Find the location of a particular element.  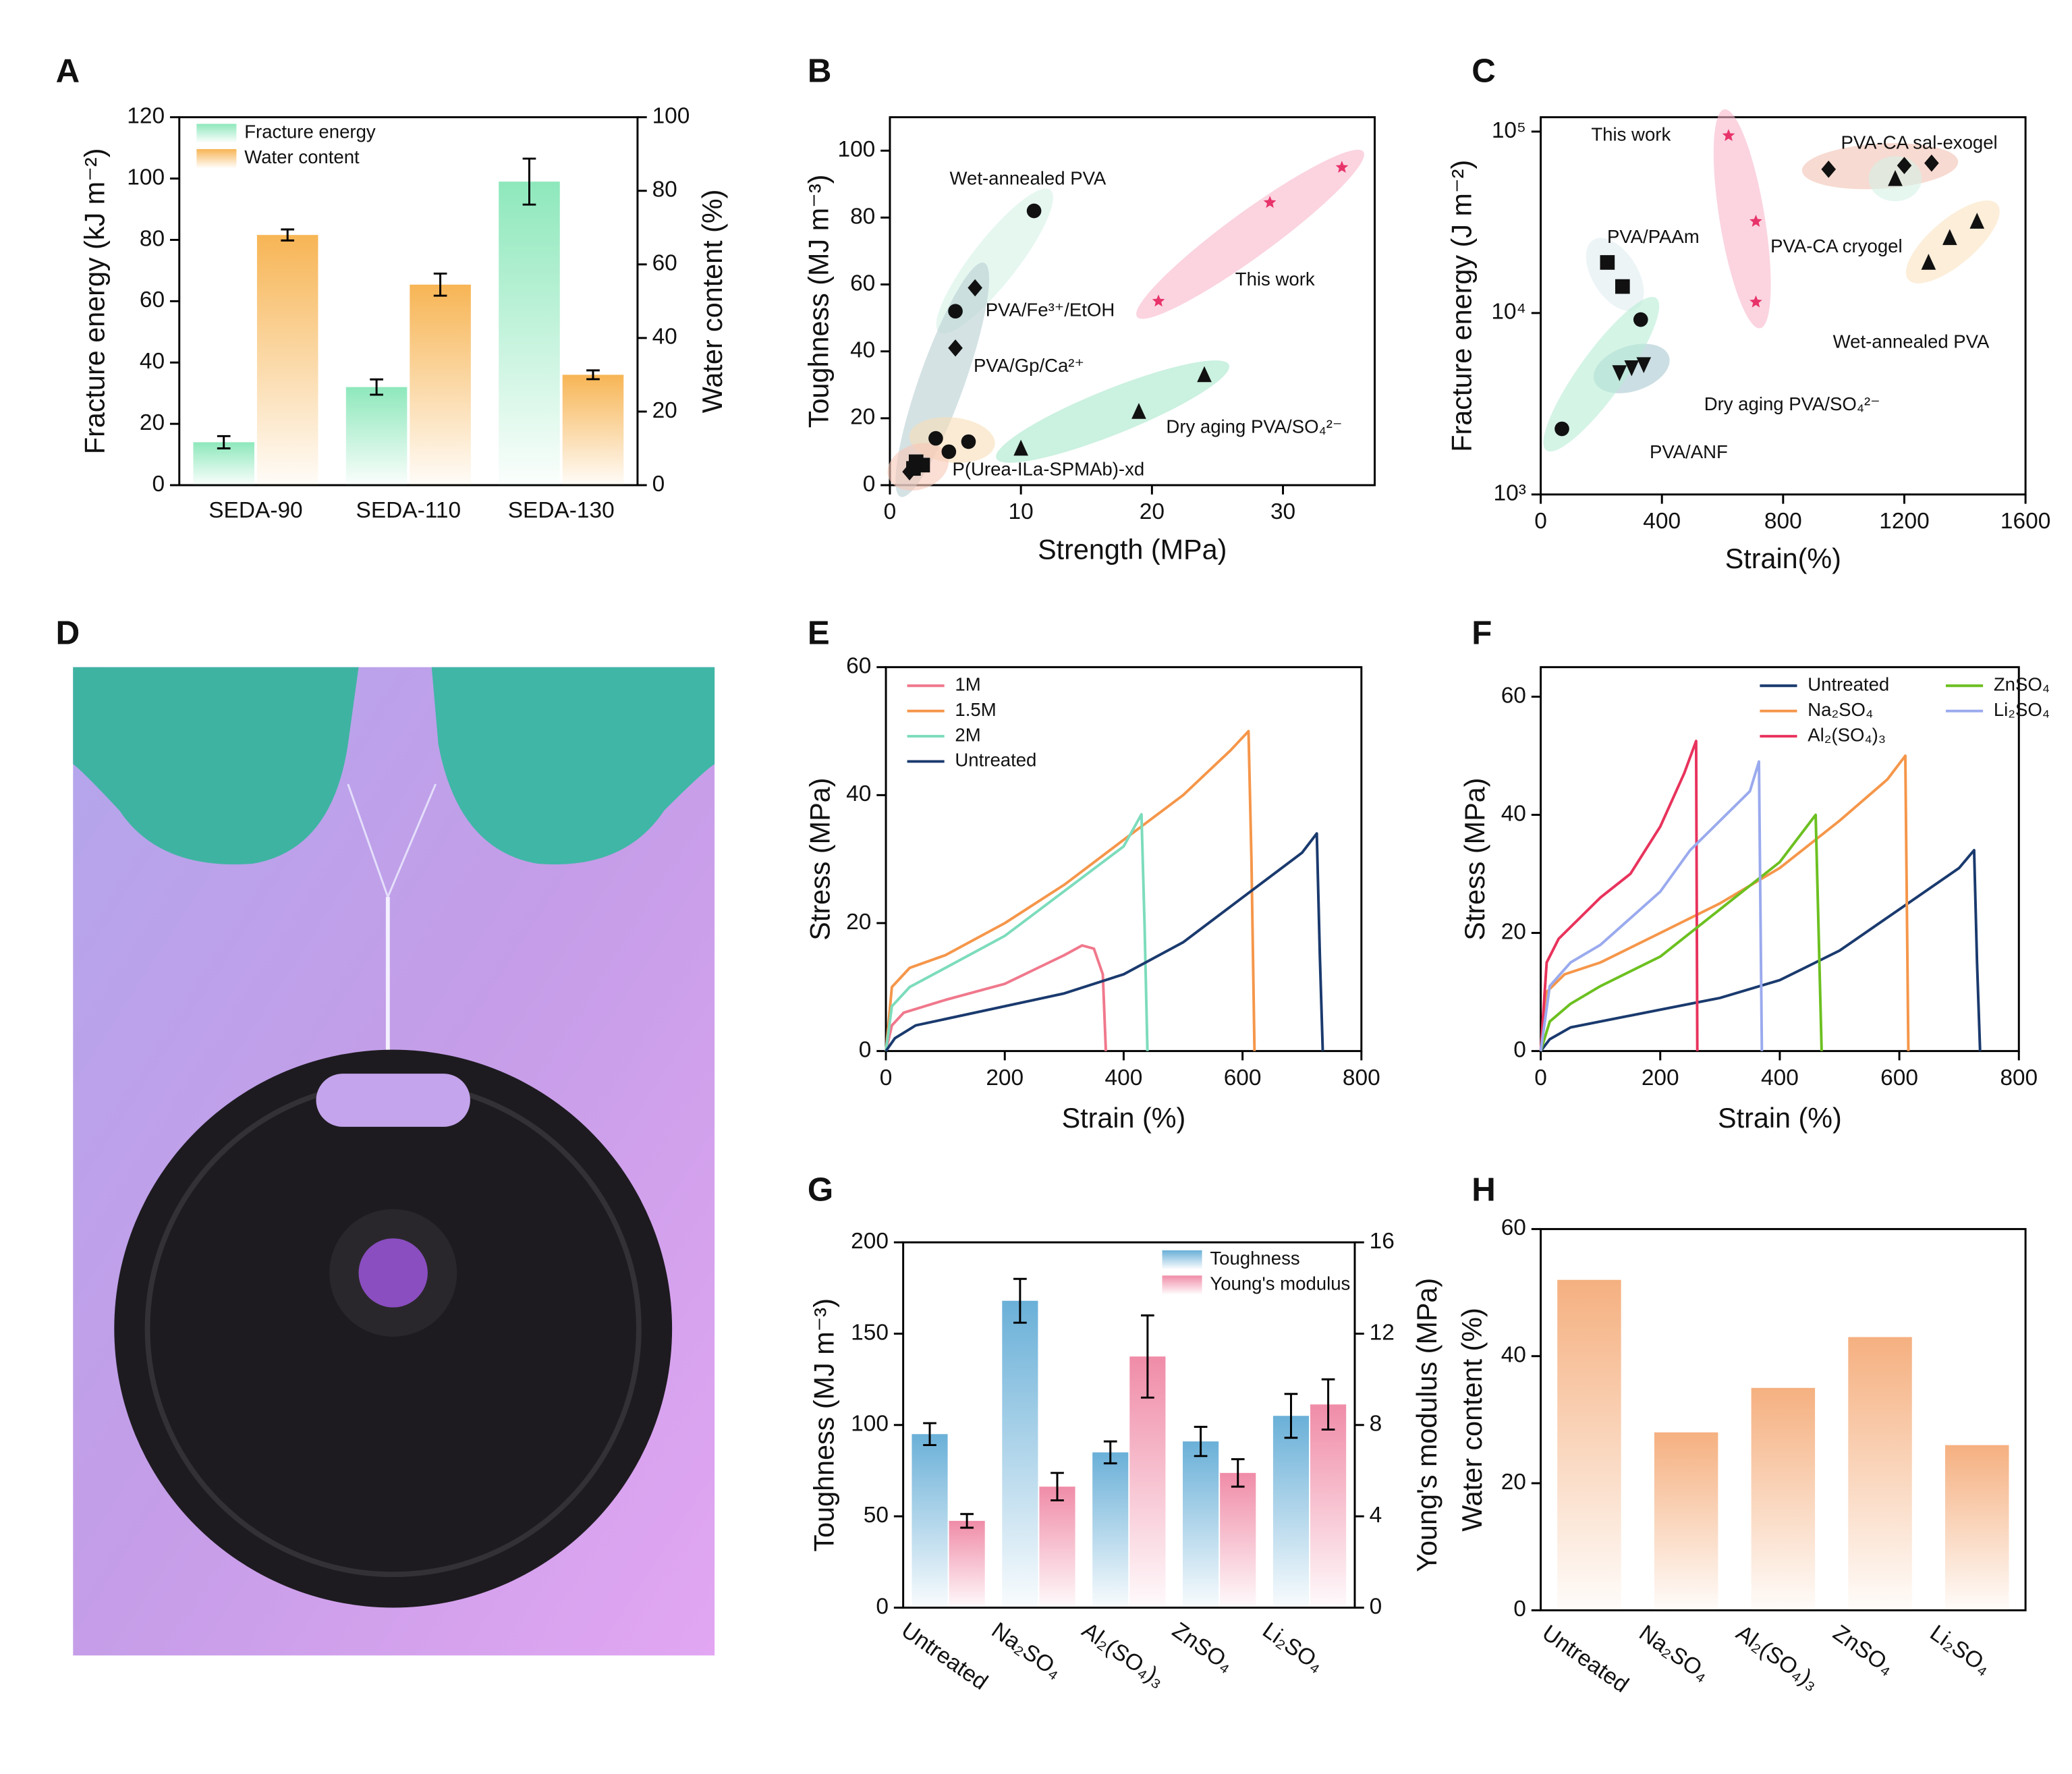

y2-tick-label: 40 is located at coordinates (664, 338).